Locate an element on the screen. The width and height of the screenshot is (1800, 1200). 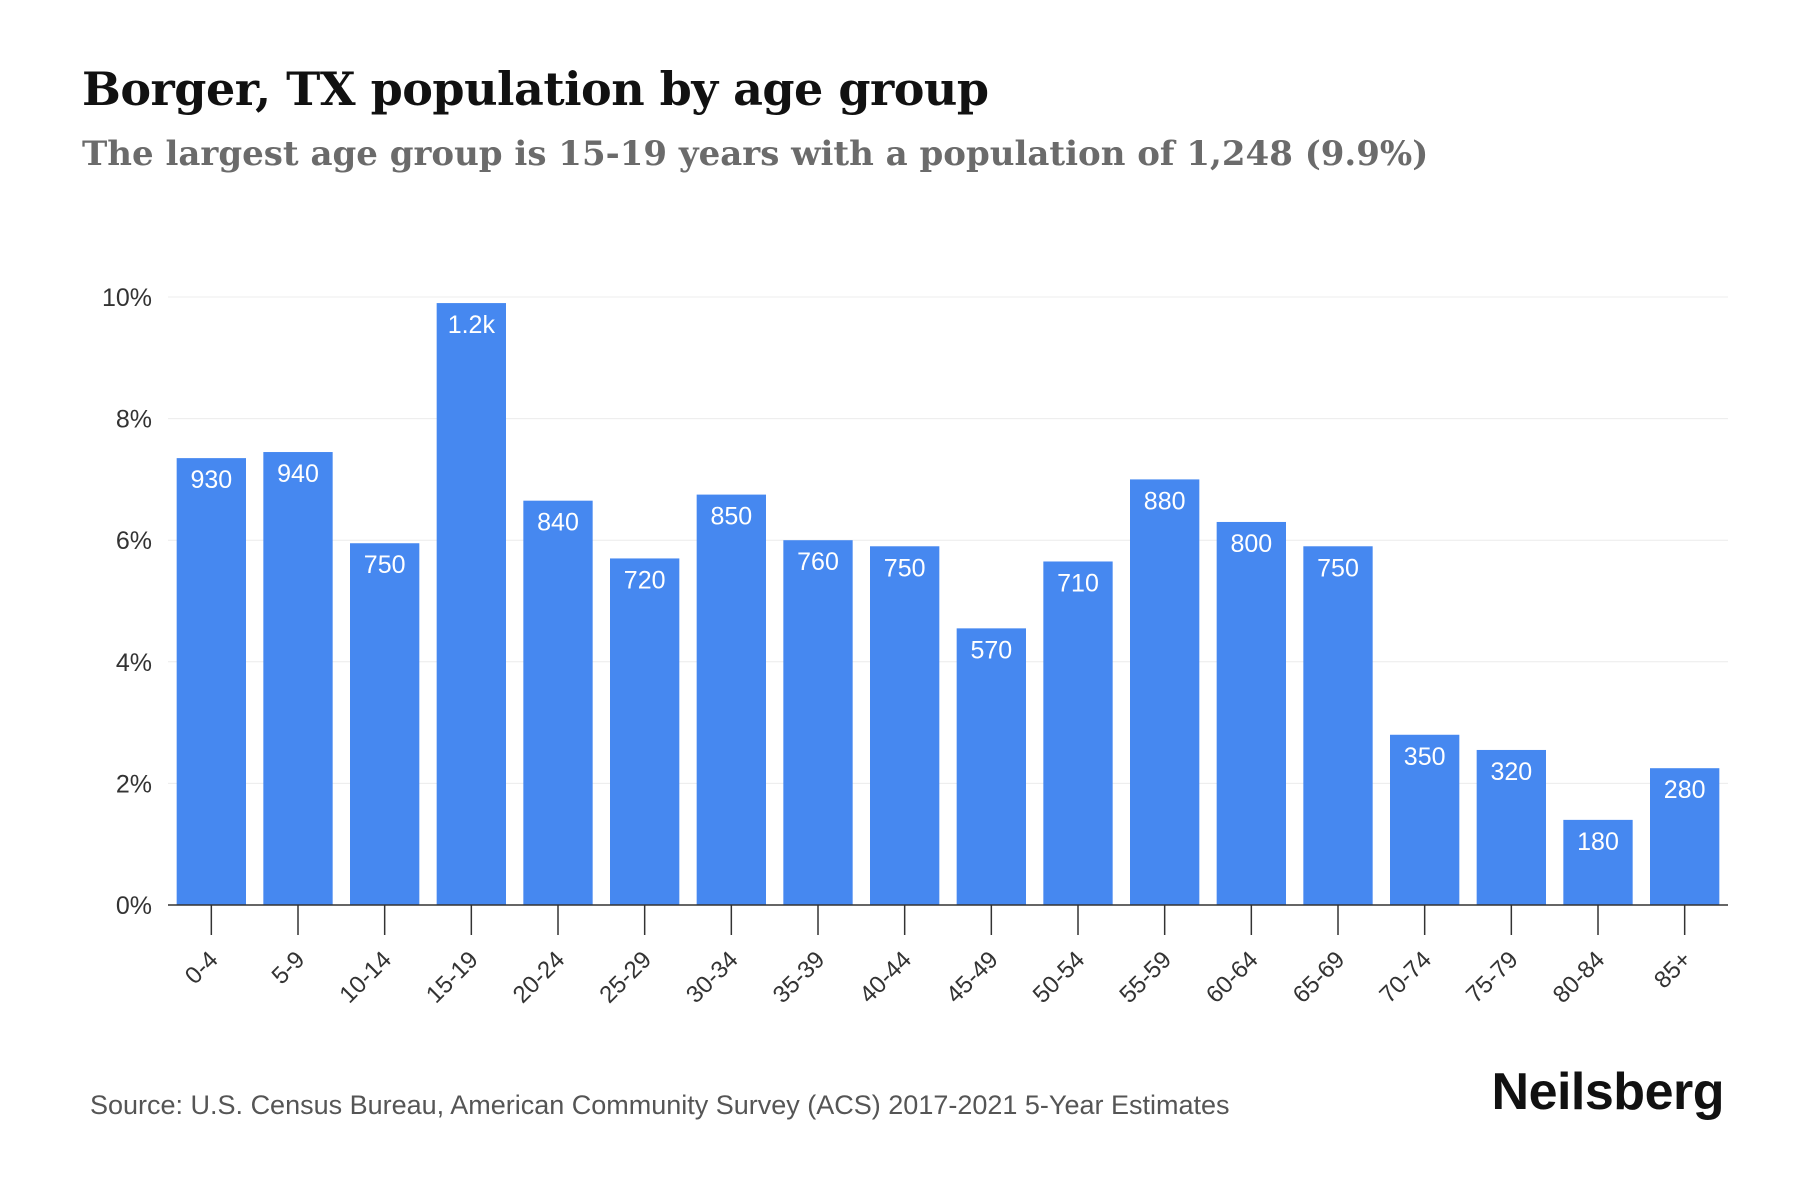
data-label: 570 is located at coordinates (991, 650).